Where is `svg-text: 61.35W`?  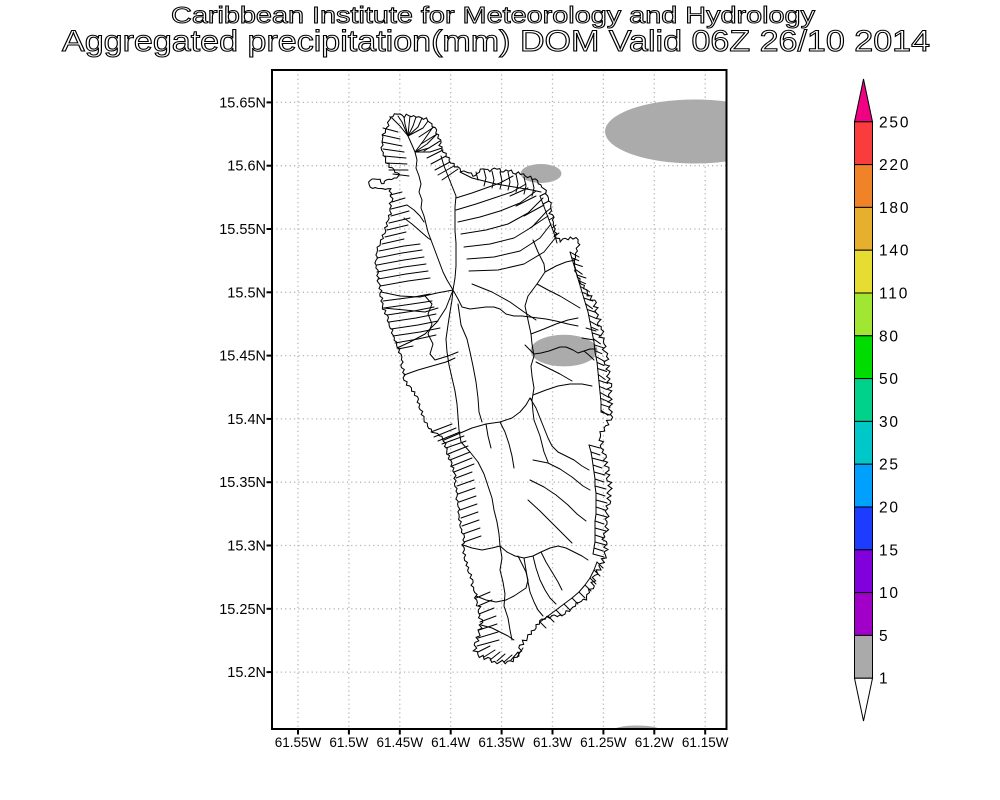 svg-text: 61.35W is located at coordinates (501, 742).